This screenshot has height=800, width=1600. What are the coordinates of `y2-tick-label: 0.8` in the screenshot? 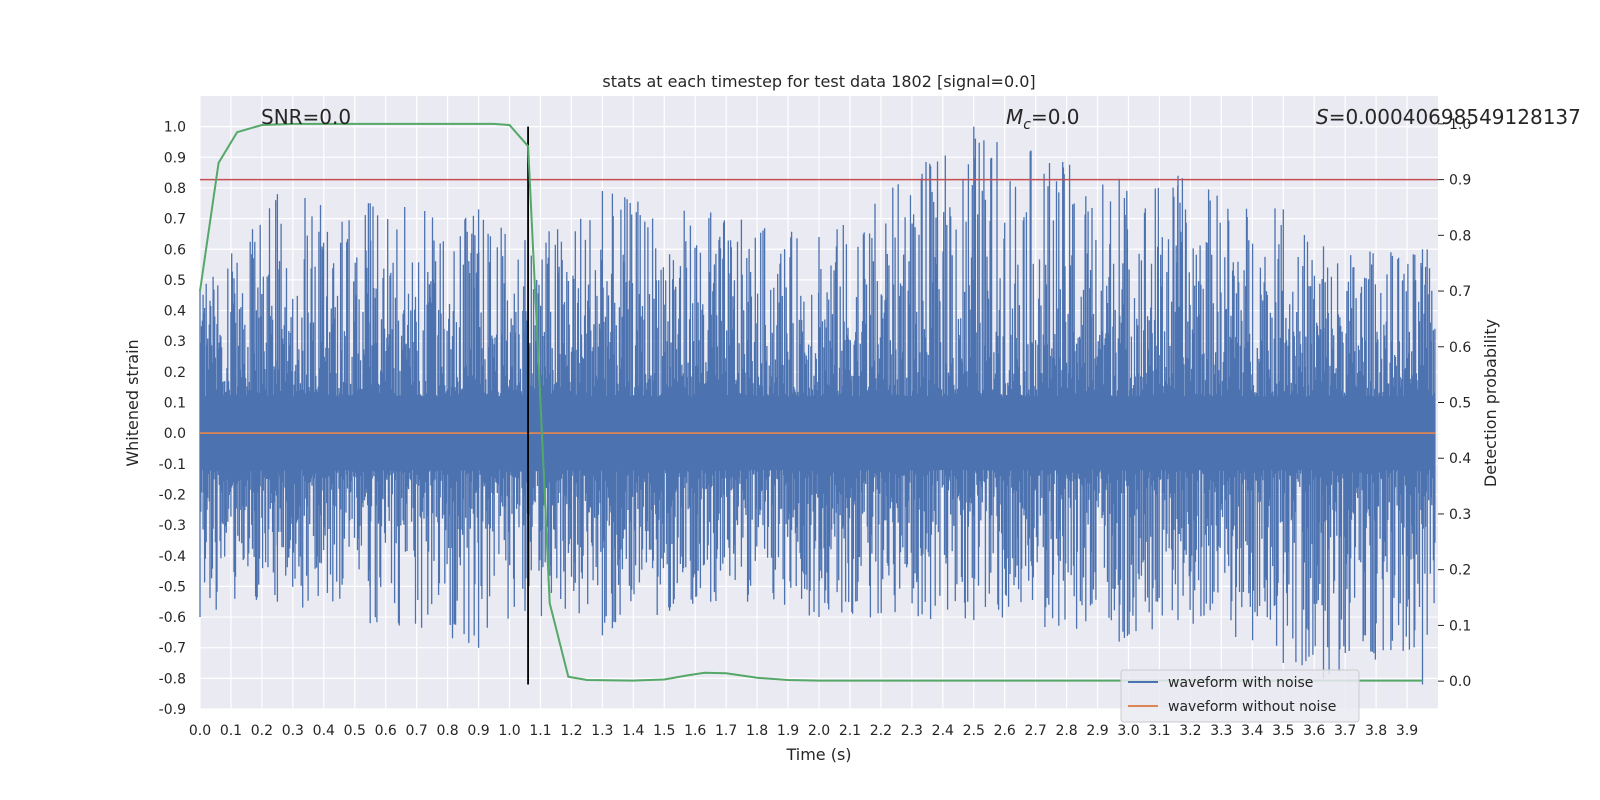 It's located at (1460, 236).